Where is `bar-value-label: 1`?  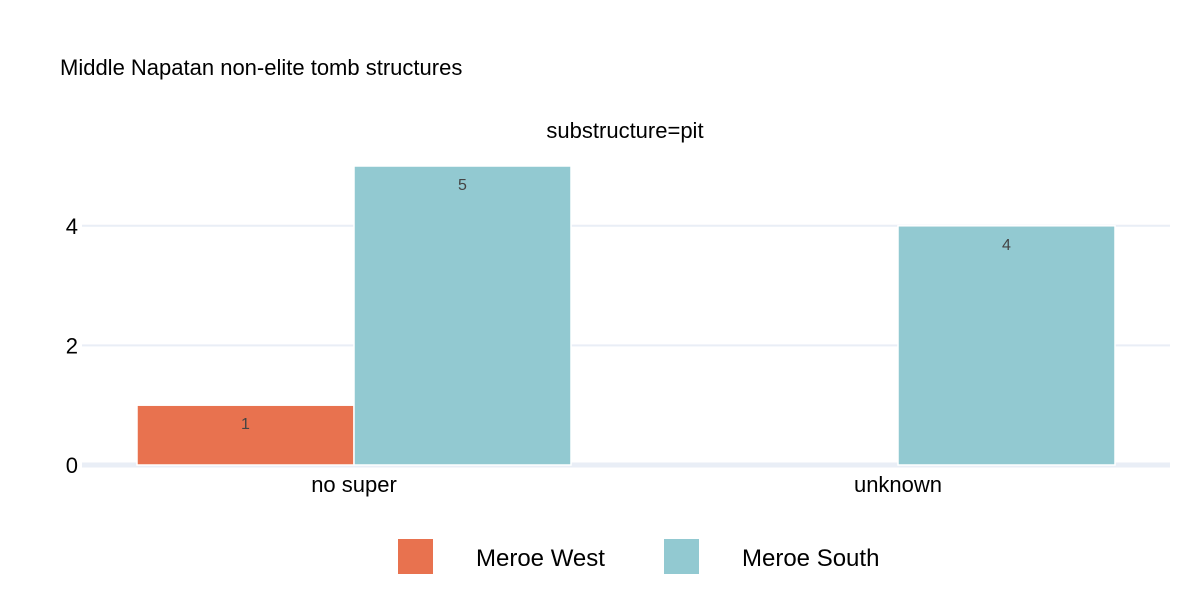
bar-value-label: 1 is located at coordinates (245, 424).